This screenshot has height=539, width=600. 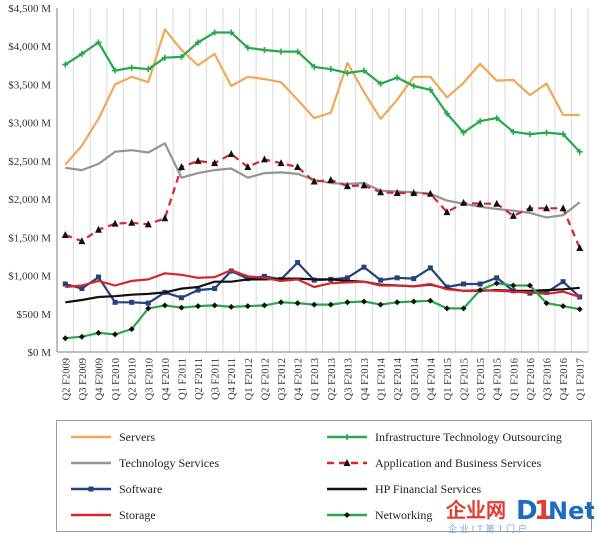 I want to click on legend-label: Storage, so click(x=137, y=514).